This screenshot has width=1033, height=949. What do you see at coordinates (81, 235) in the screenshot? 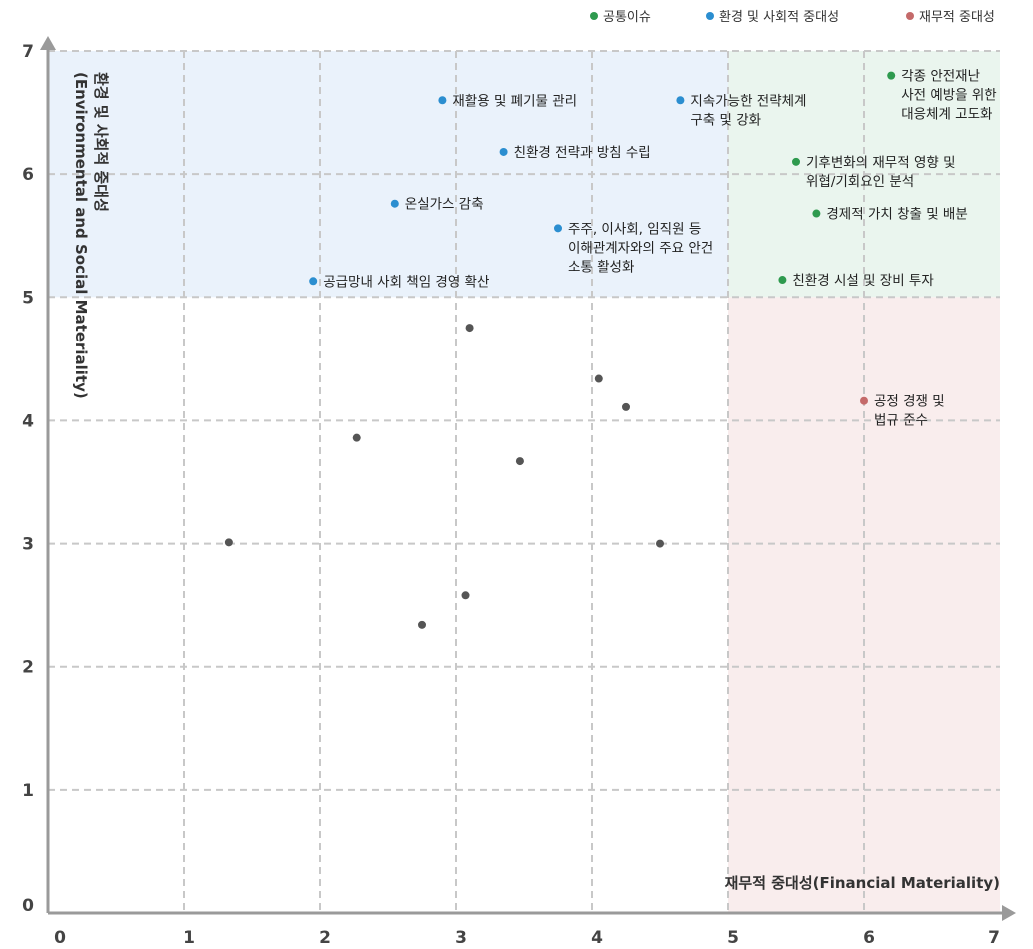
I see `y-axis-label-line2: (Environmental and Social Materiality)` at bounding box center [81, 235].